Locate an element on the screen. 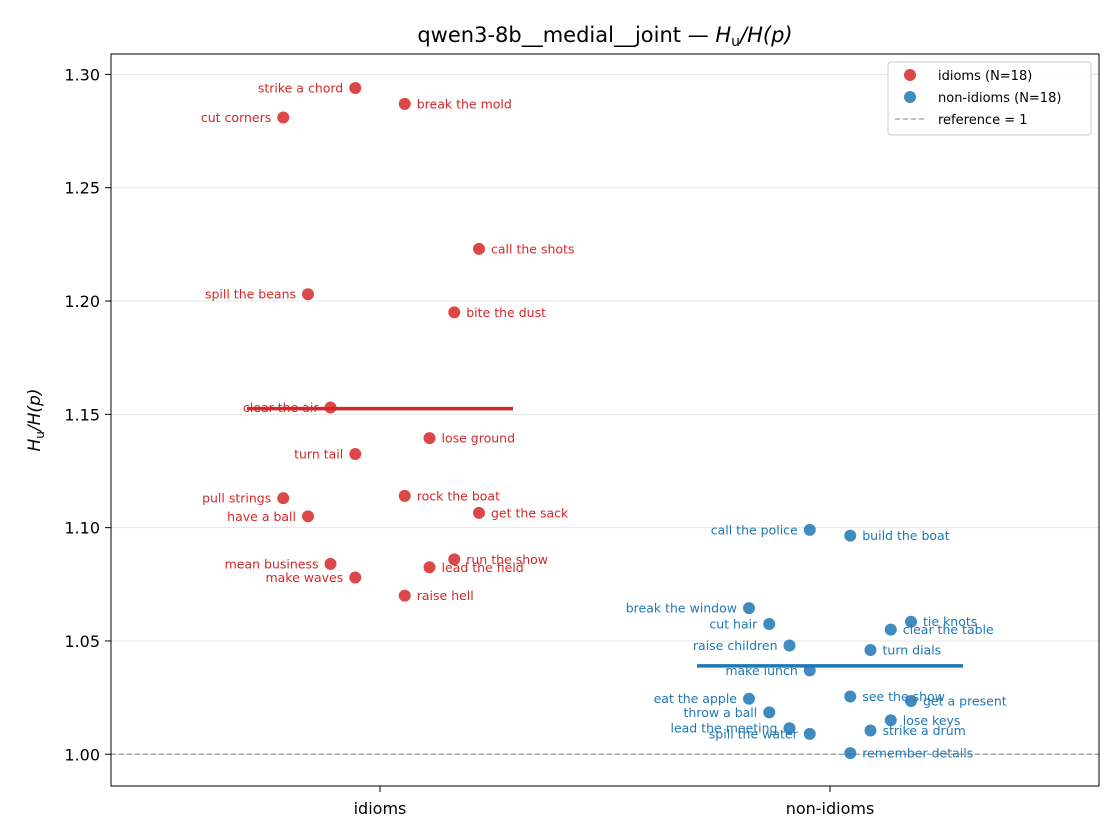  y-tick-label: 1.20 is located at coordinates (82, 301).